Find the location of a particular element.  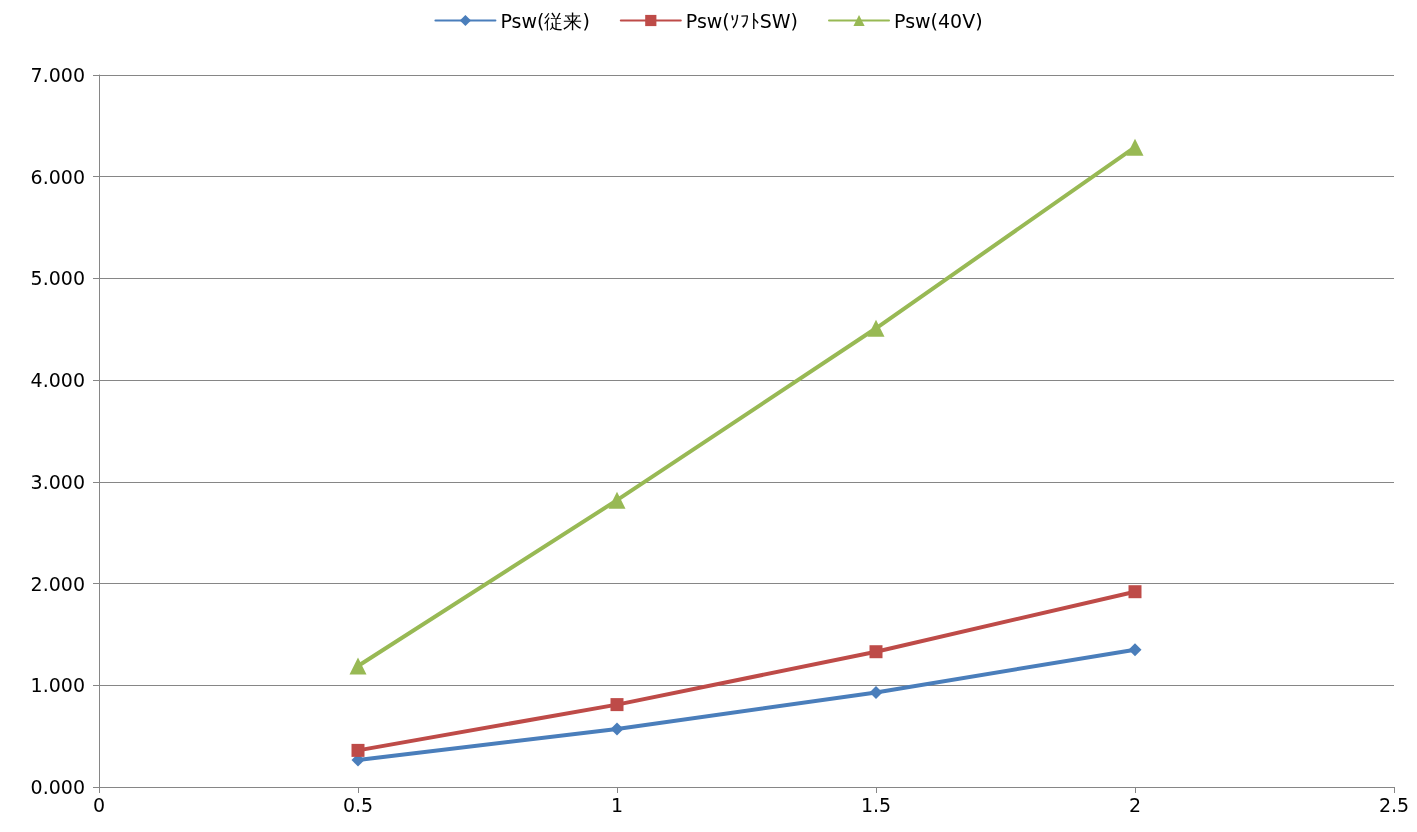

x-tick-label: 0.5 is located at coordinates (358, 804).